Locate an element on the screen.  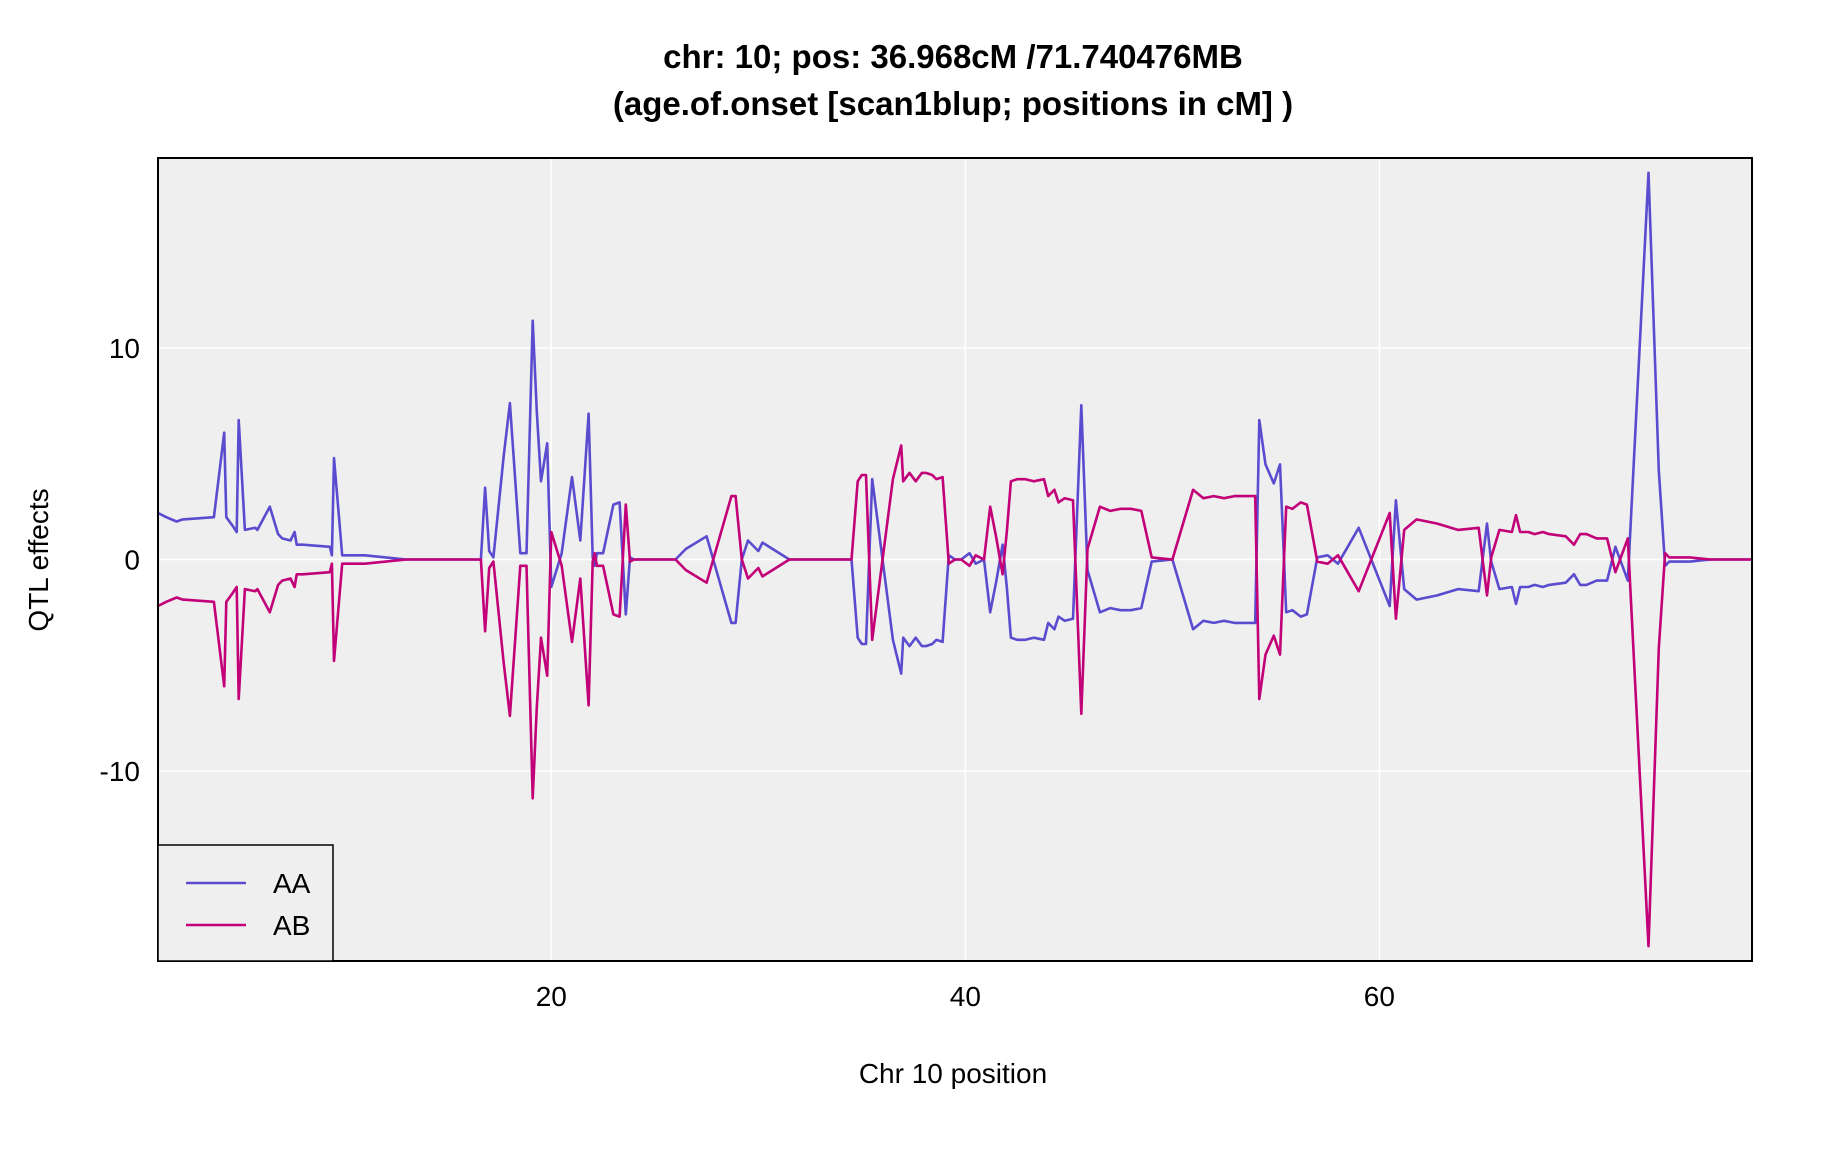
chart-title-line1: chr: 10; pos: 36.968cM /71.740476MB is located at coordinates (953, 56).